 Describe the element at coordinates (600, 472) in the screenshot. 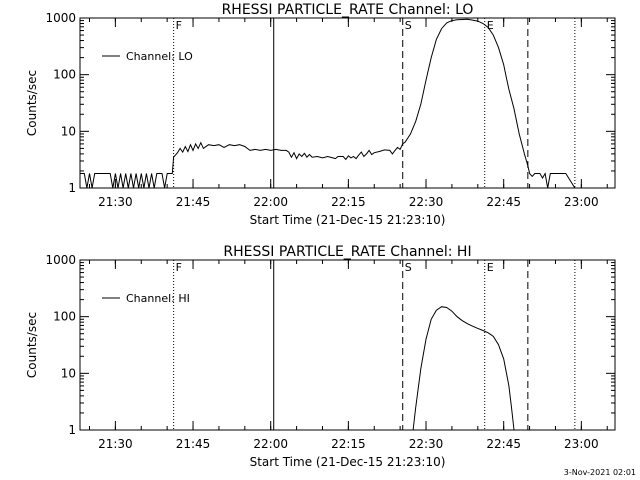

I see `figure-timestamp: 3-Nov-2021 02:01` at that location.